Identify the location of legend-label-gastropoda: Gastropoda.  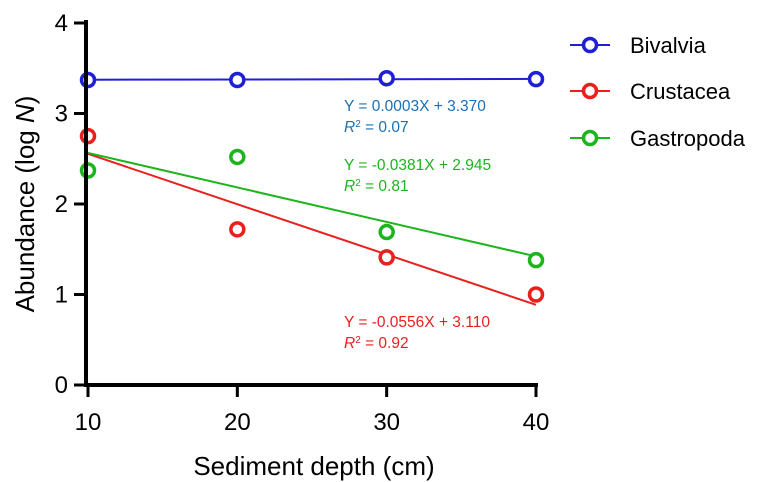
(688, 138).